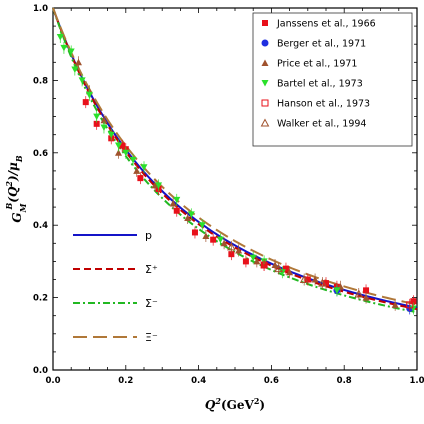 This screenshot has width=424, height=424. Describe the element at coordinates (40, 154) in the screenshot. I see `y-tick-label: 0.6` at that location.